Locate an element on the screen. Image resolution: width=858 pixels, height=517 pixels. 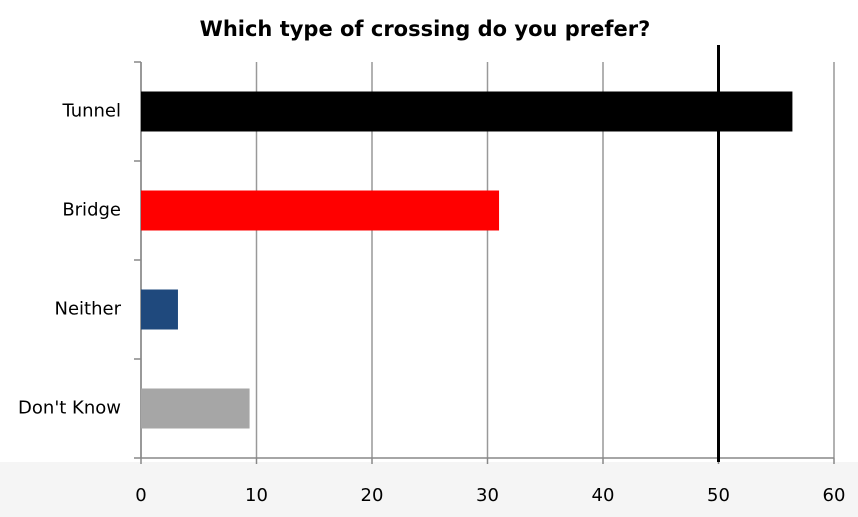
chart-title: Which type of crossing do you prefer? is located at coordinates (425, 29).